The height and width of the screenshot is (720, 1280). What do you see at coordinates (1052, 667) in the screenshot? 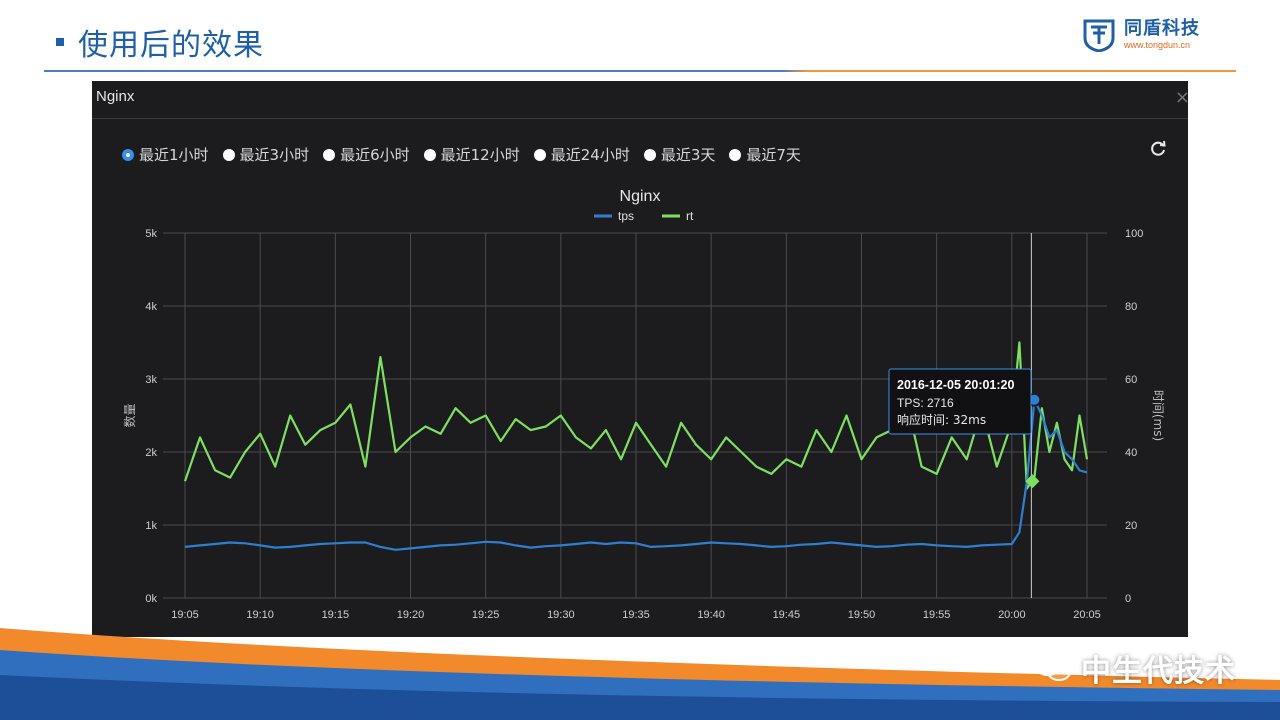
I see `wechat-icon` at bounding box center [1052, 667].